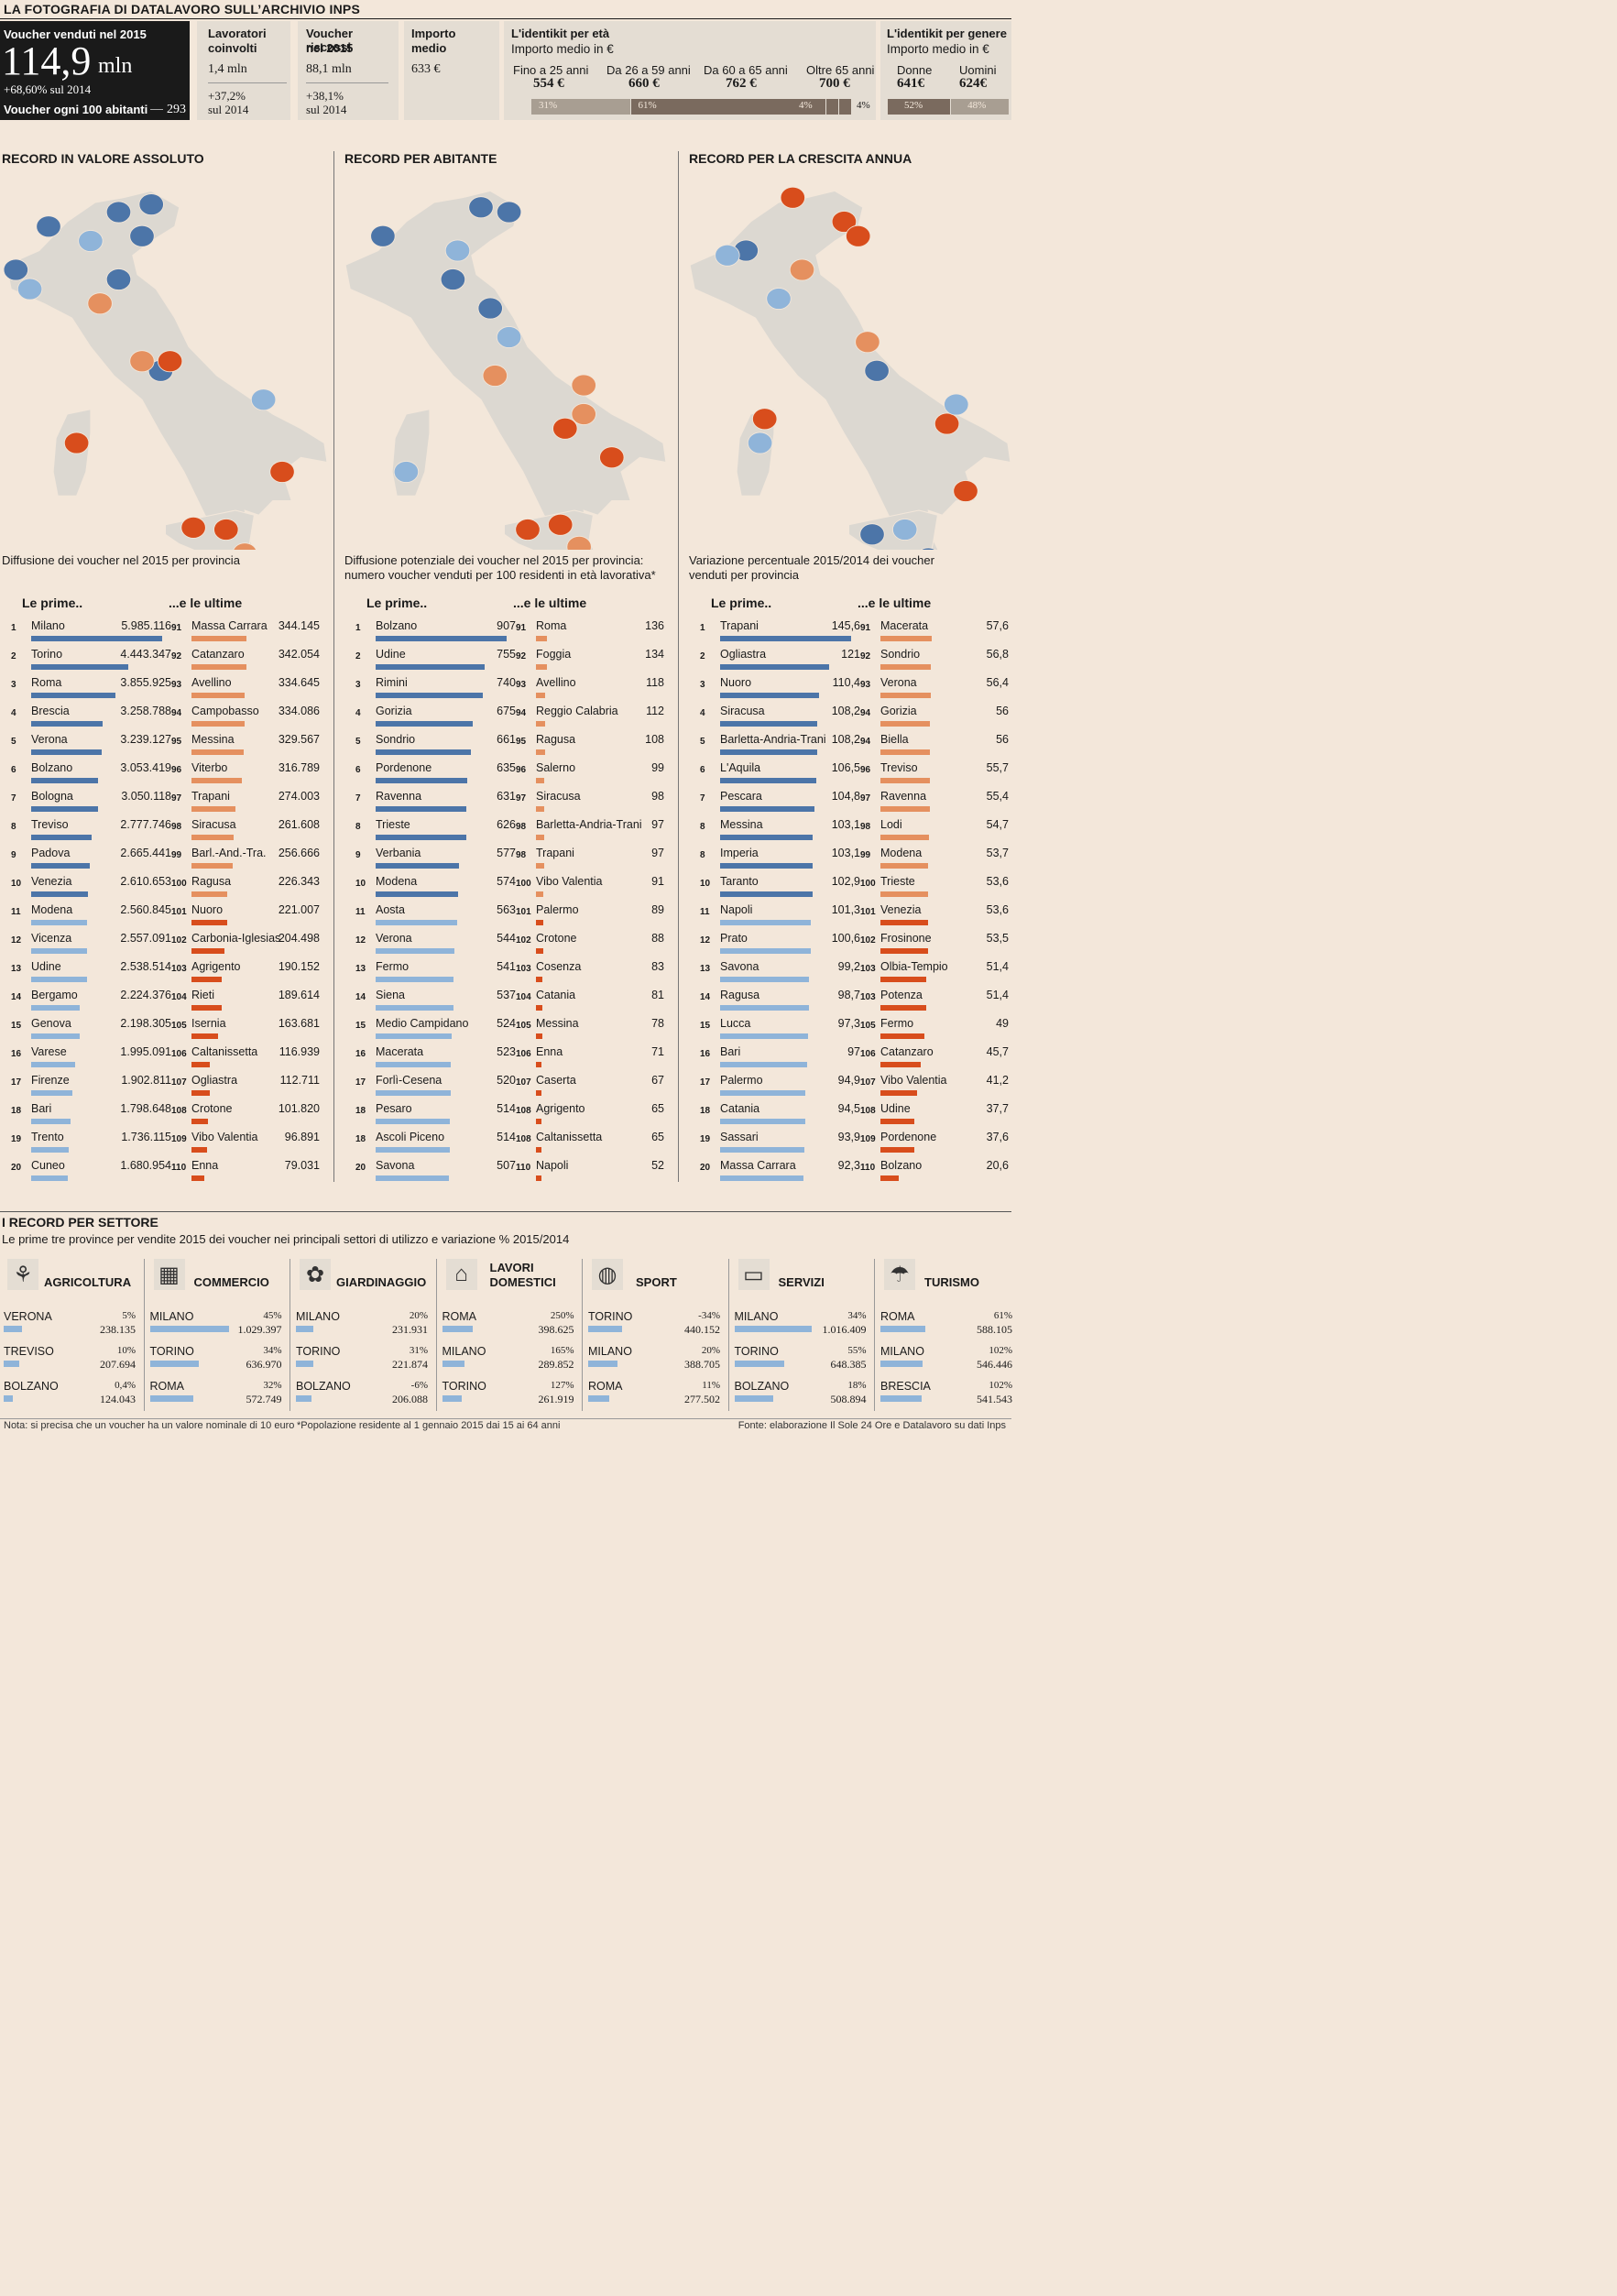 The width and height of the screenshot is (1617, 2296). What do you see at coordinates (506, 882) in the screenshot?
I see `province-value: 574` at bounding box center [506, 882].